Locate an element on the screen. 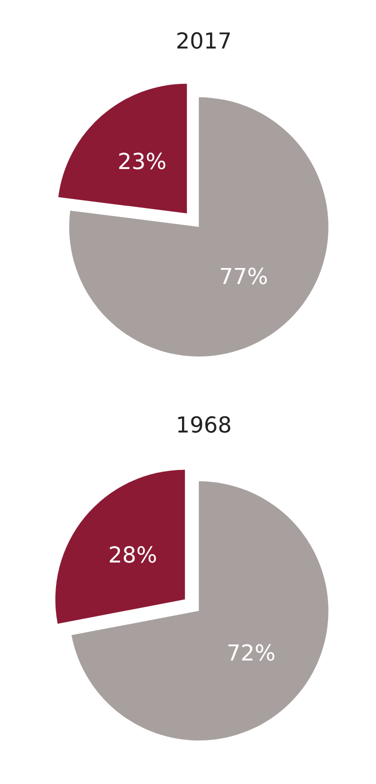 This screenshot has height=784, width=376. data-label: 23% is located at coordinates (142, 163).